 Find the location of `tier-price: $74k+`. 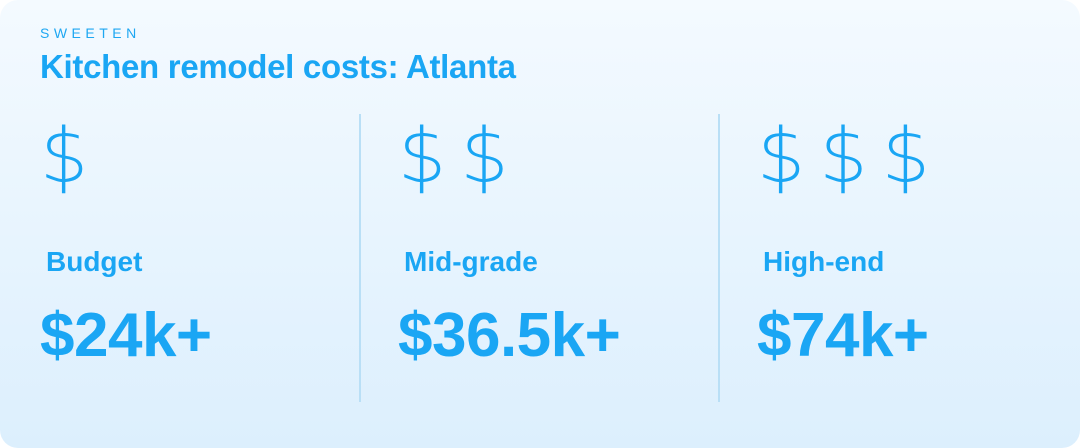

tier-price: $74k+ is located at coordinates (843, 335).